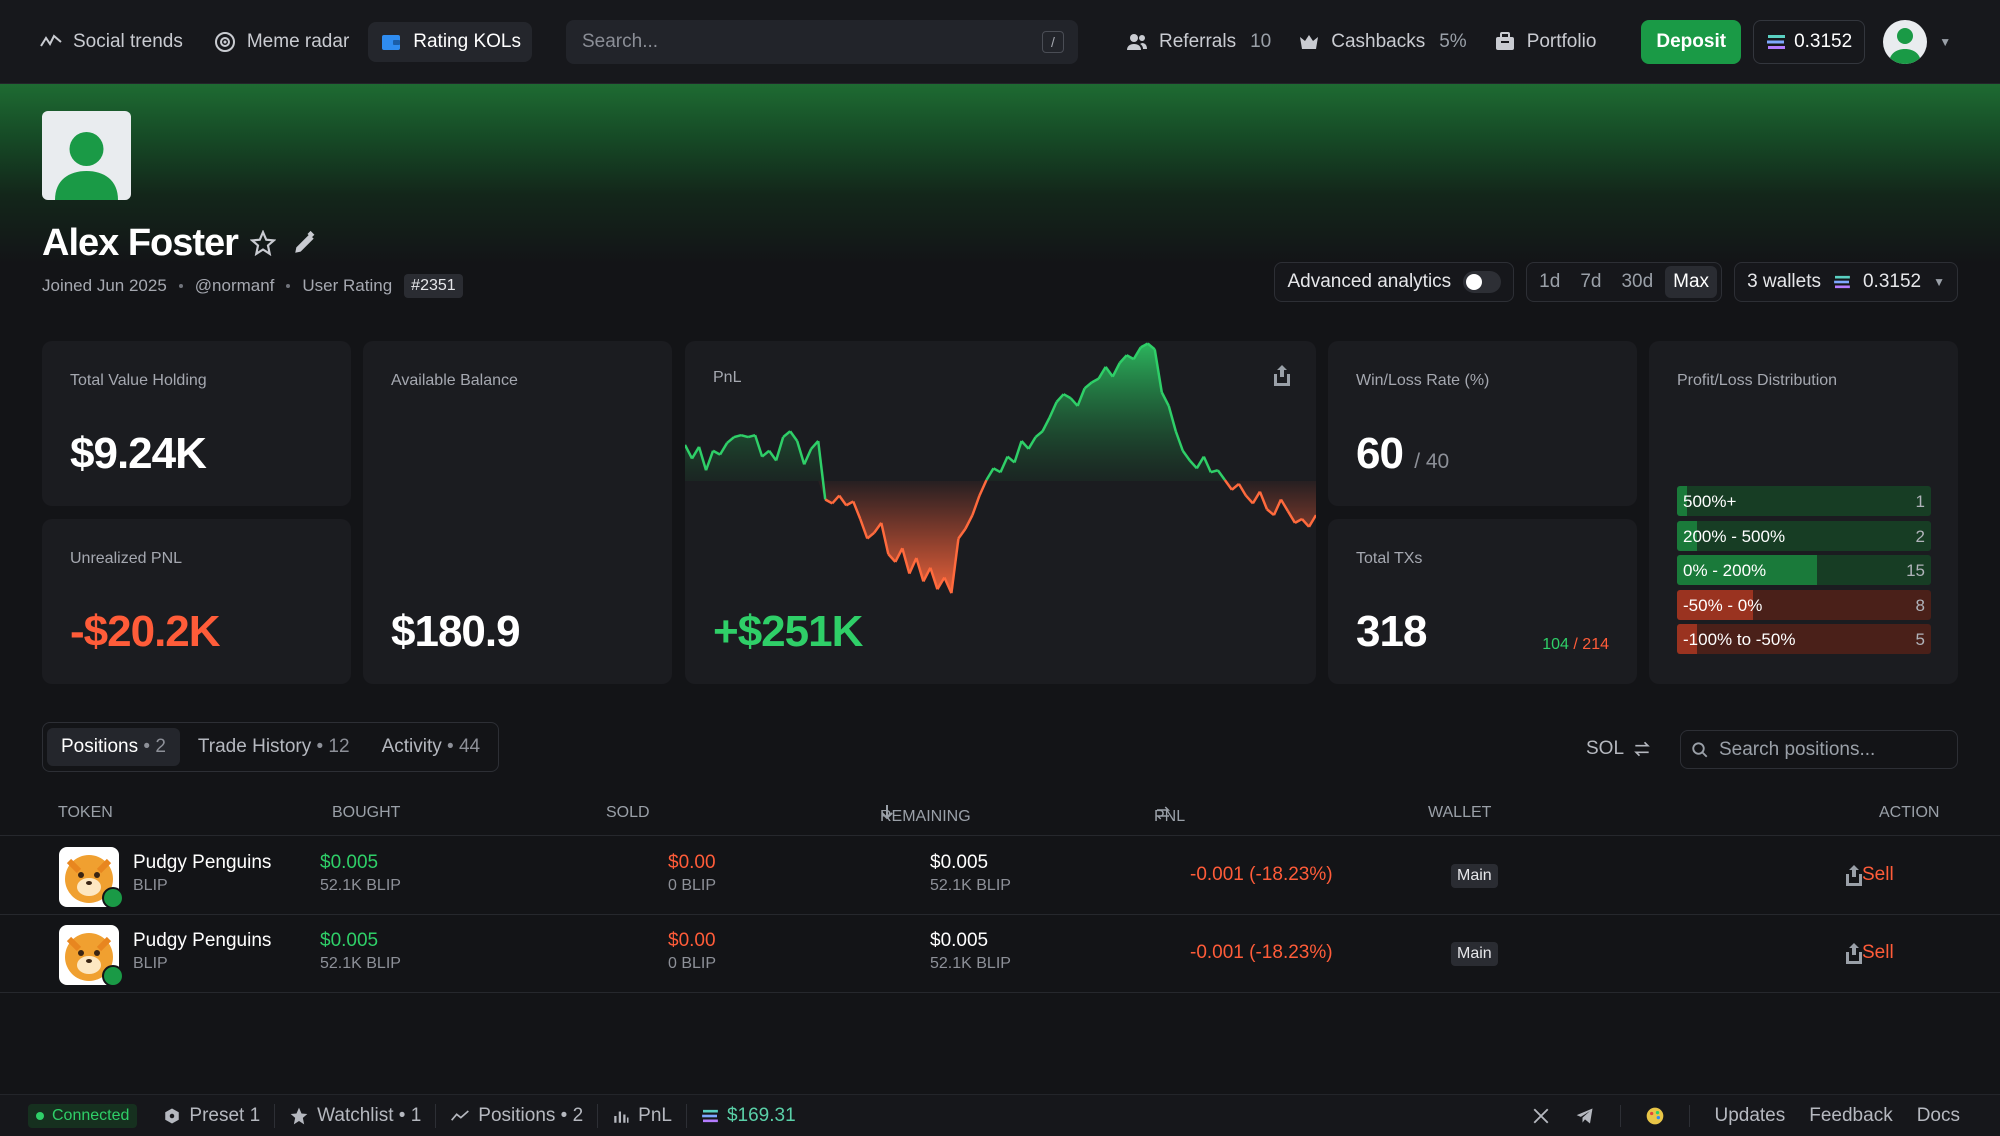 This screenshot has height=1136, width=2000. Describe the element at coordinates (1637, 281) in the screenshot. I see `range-30d: 30d` at that location.